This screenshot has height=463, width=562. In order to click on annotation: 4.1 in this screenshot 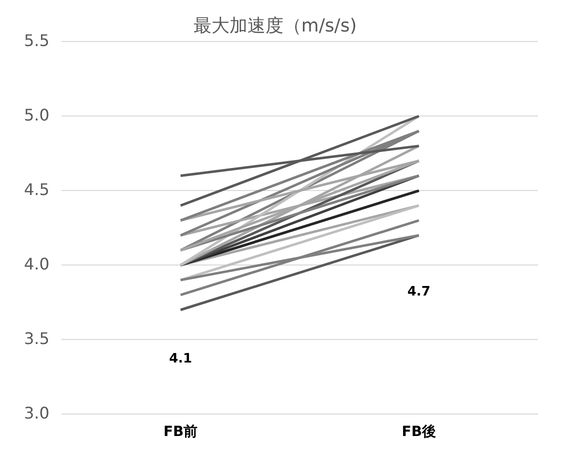, I will do `click(180, 358)`.